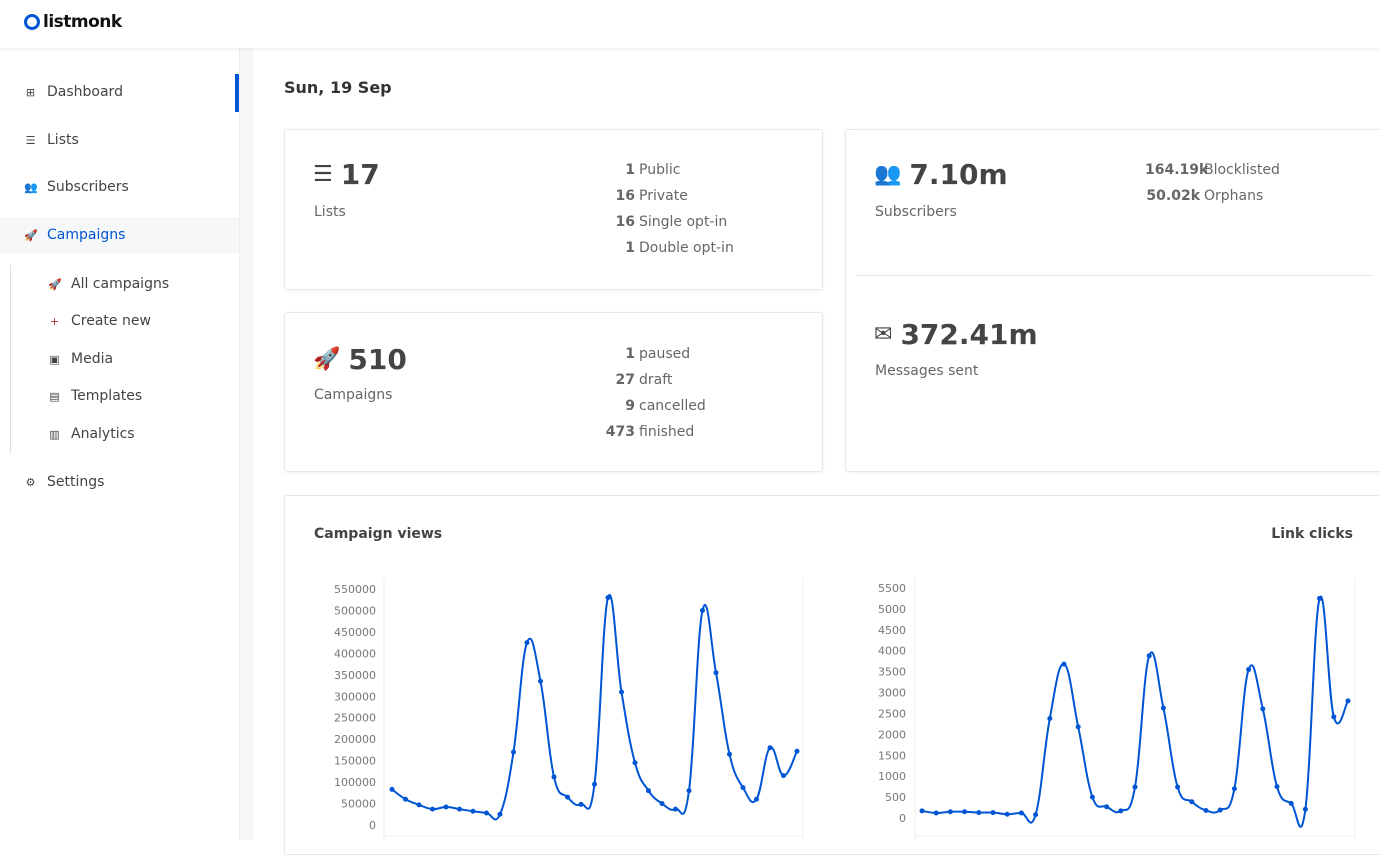 This screenshot has height=855, width=1380. I want to click on y-tick-label: 200000, so click(355, 739).